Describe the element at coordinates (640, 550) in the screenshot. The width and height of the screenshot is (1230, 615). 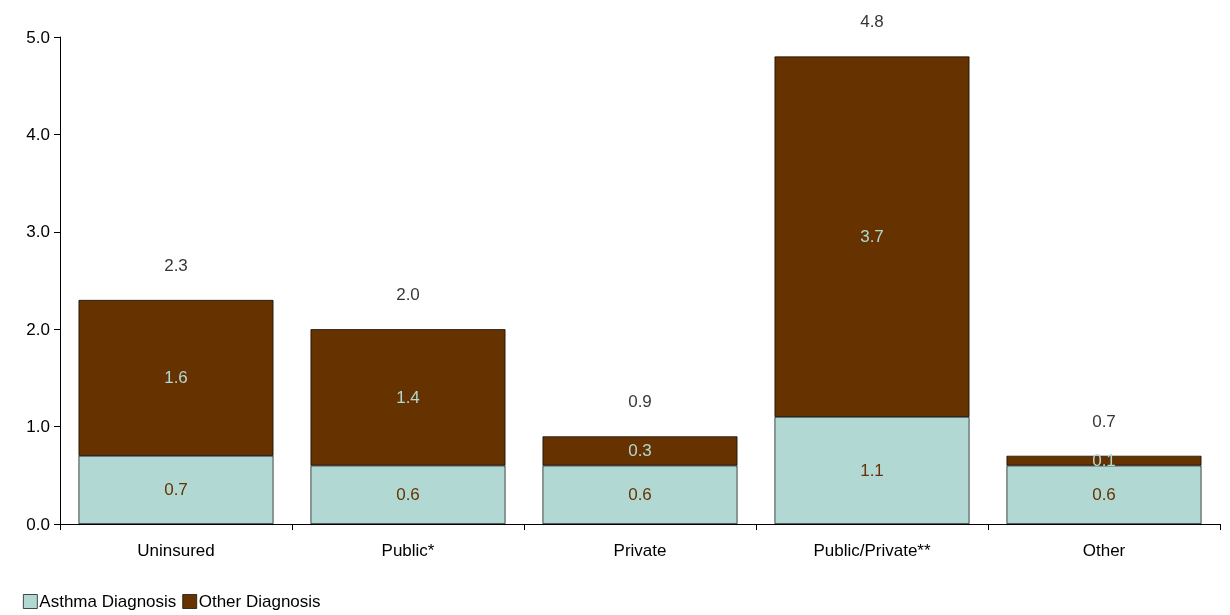
I see `x-tick-label: Private` at that location.